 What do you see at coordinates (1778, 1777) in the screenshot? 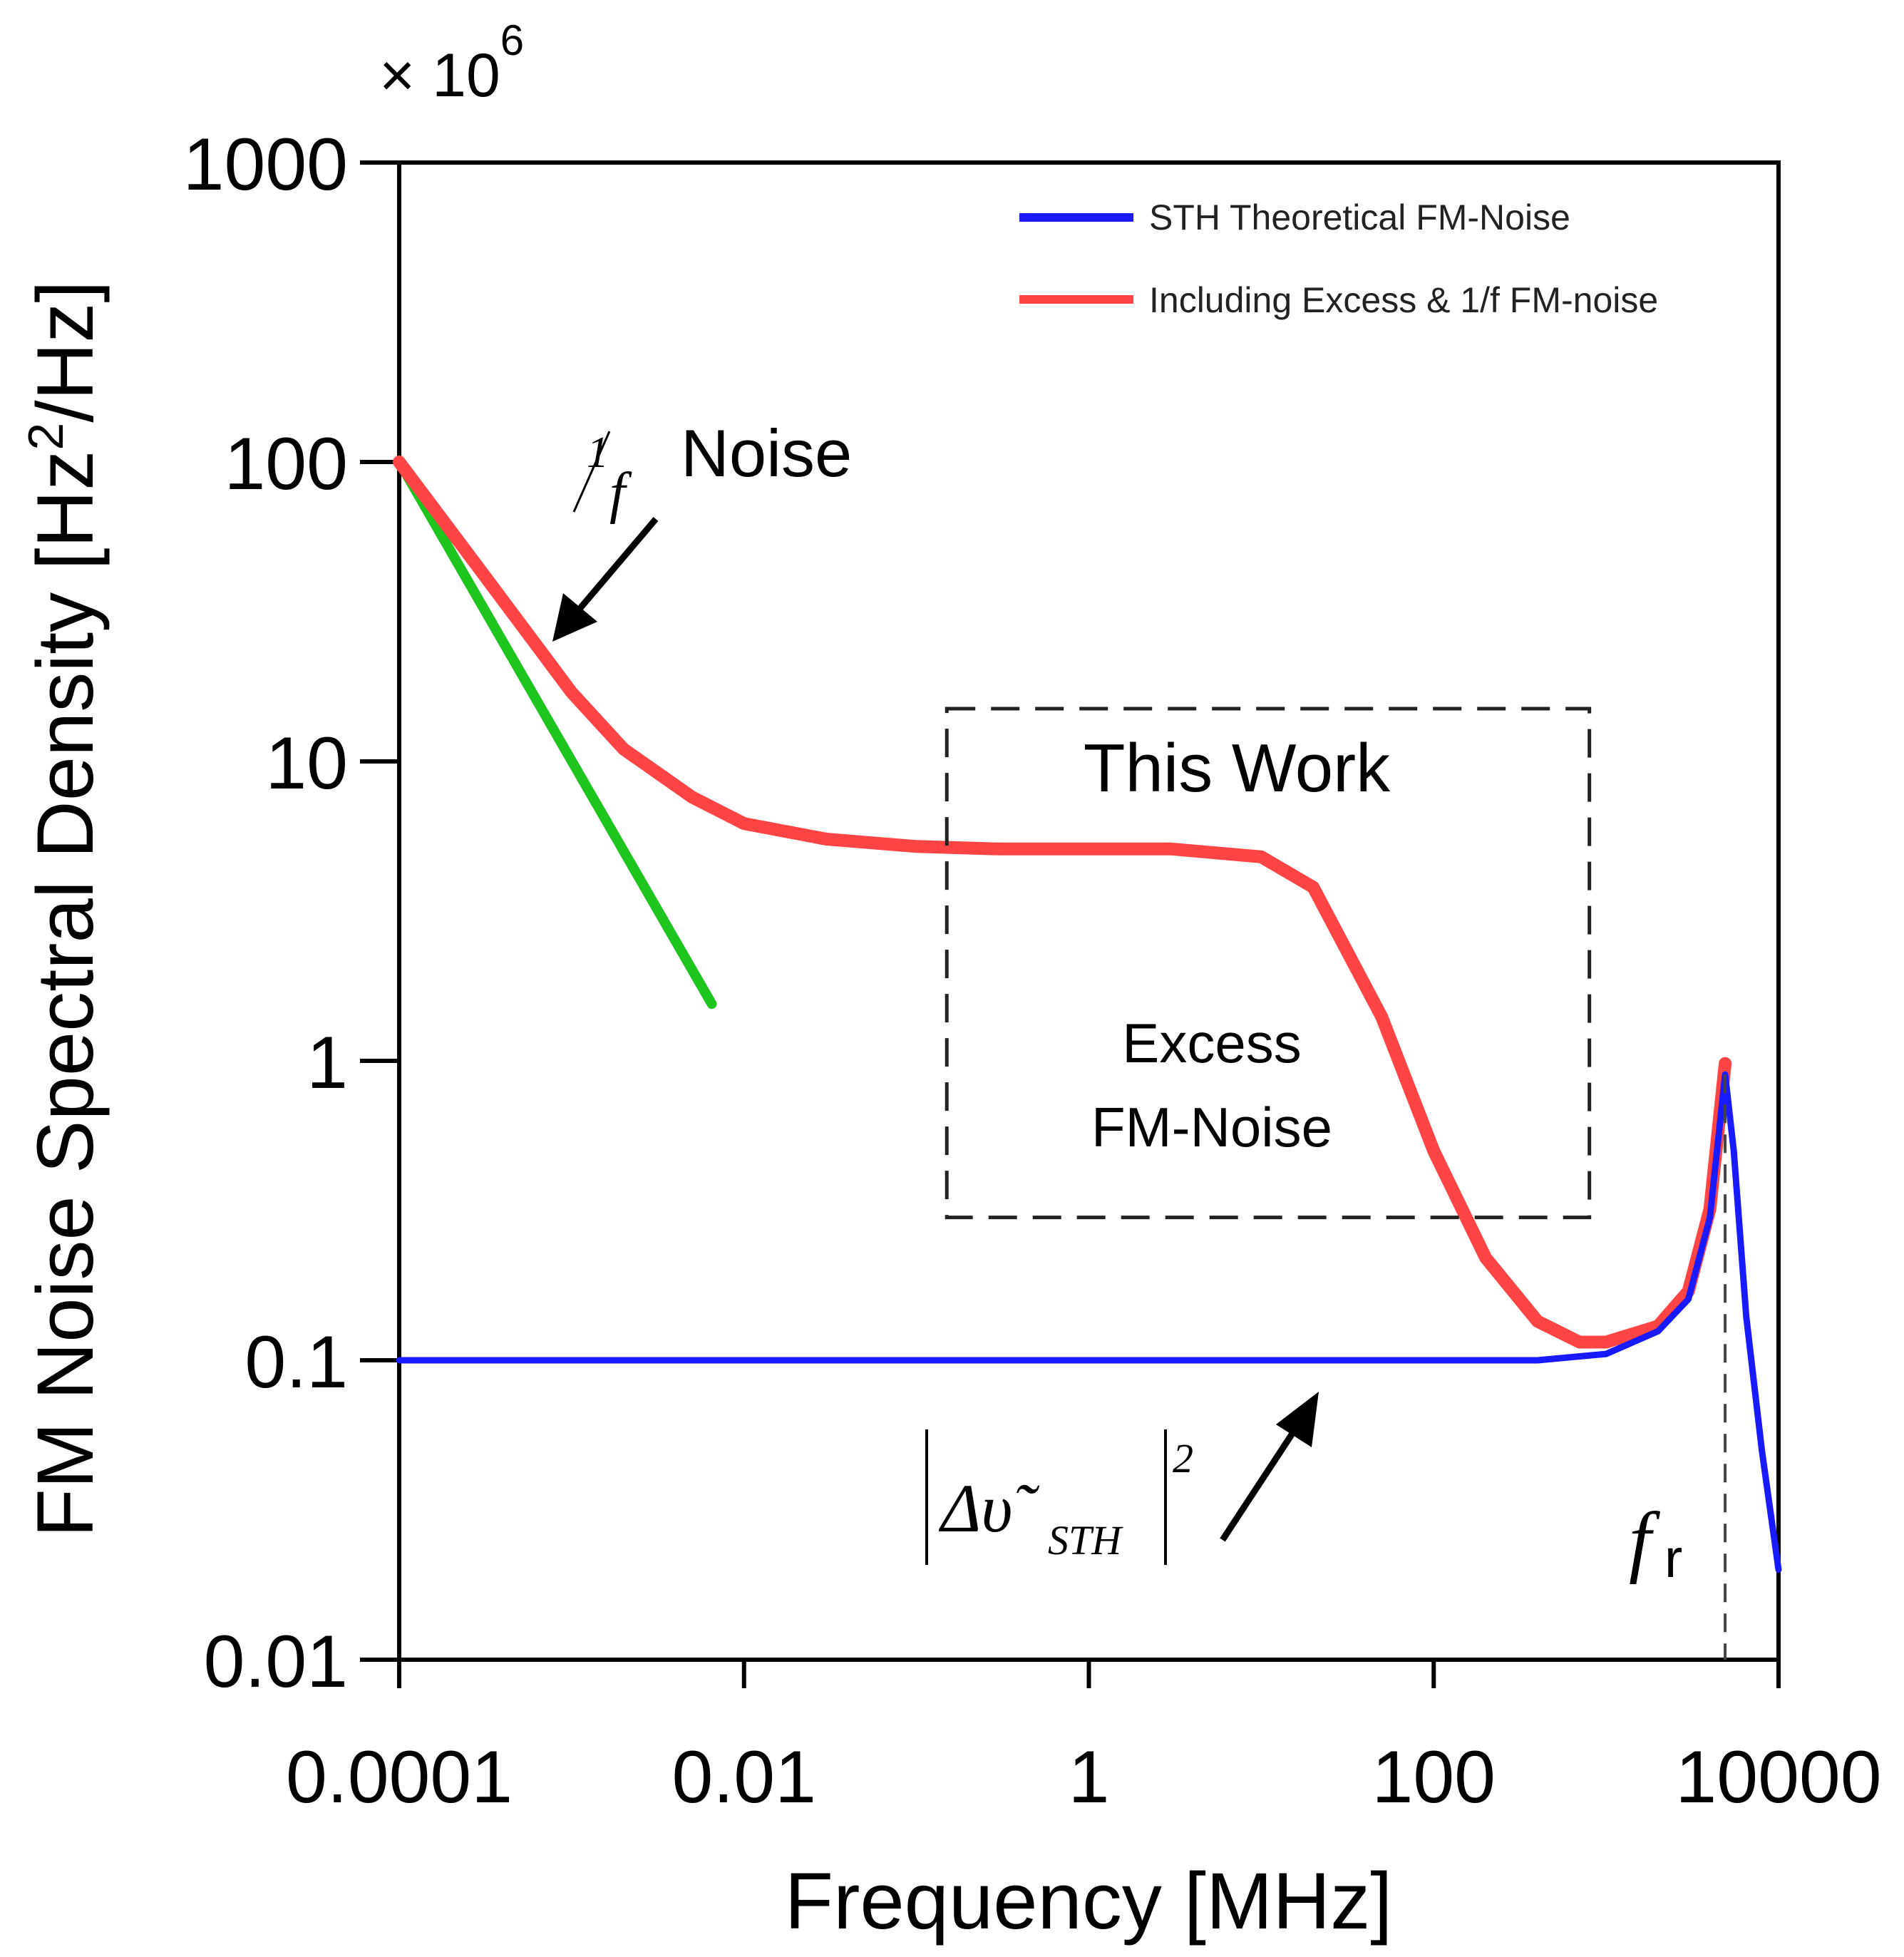
I see `x-tick-label: 10000` at bounding box center [1778, 1777].